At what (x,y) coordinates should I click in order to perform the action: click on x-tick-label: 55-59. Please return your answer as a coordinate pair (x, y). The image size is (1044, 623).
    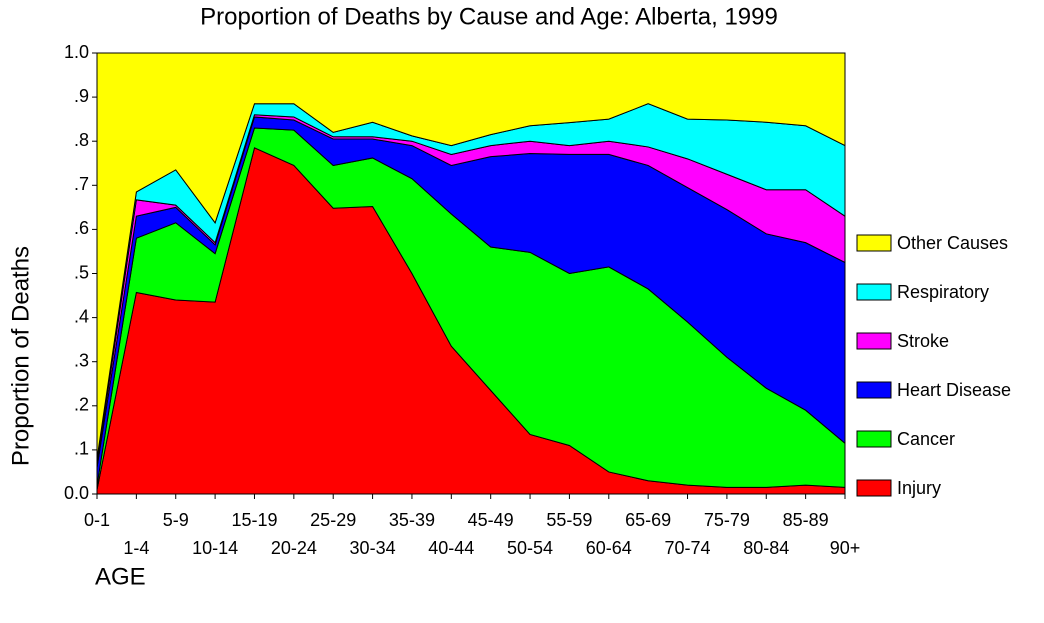
    Looking at the image, I should click on (569, 520).